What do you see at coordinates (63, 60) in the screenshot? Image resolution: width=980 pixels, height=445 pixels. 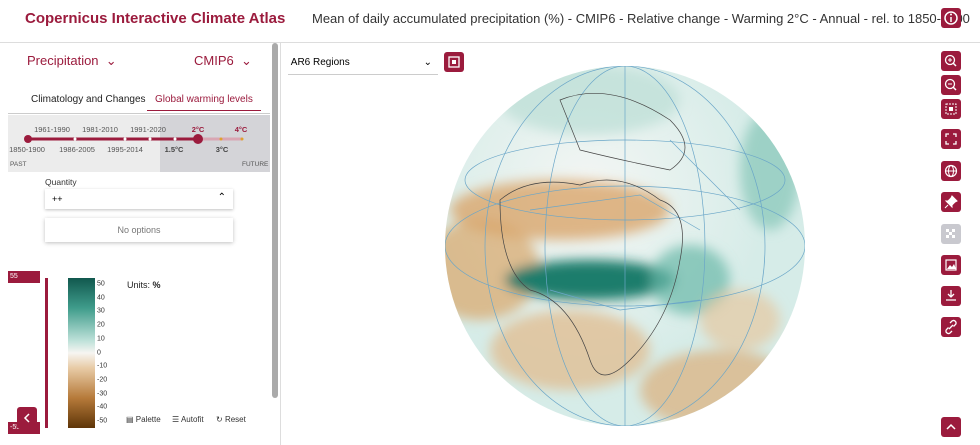 I see `variable-value: Precipitation` at bounding box center [63, 60].